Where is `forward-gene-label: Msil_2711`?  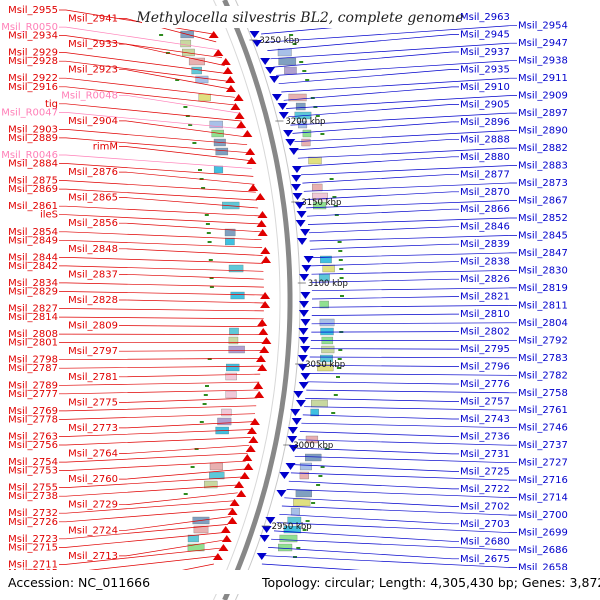 forward-gene-label: Msil_2711 is located at coordinates (33, 564).